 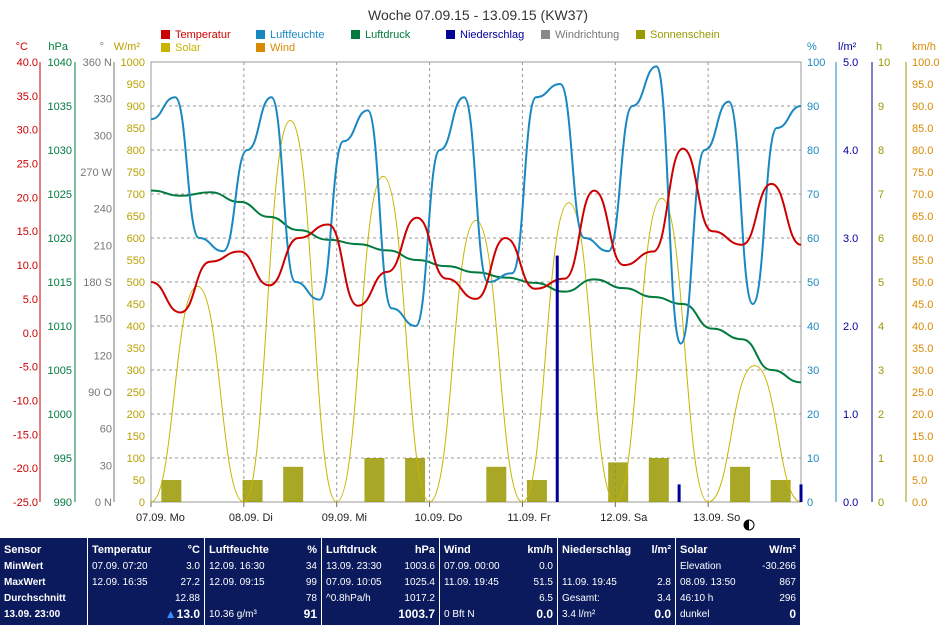 I want to click on tick-label: 30.0, so click(x=27, y=131).